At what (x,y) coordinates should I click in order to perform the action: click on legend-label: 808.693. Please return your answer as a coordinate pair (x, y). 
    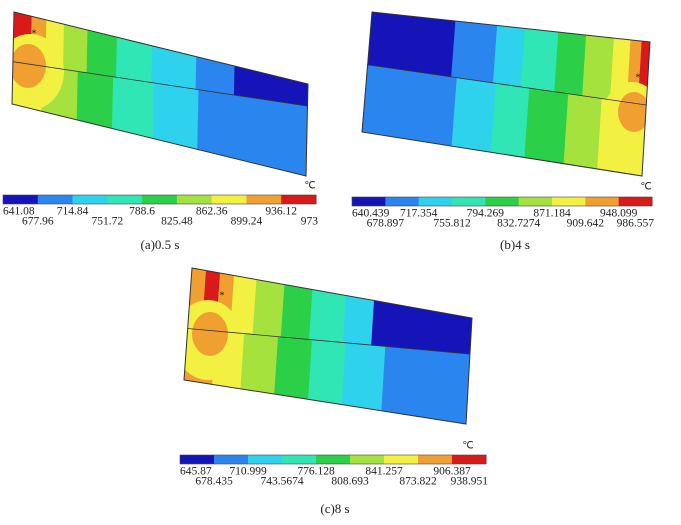
    Looking at the image, I should click on (350, 482).